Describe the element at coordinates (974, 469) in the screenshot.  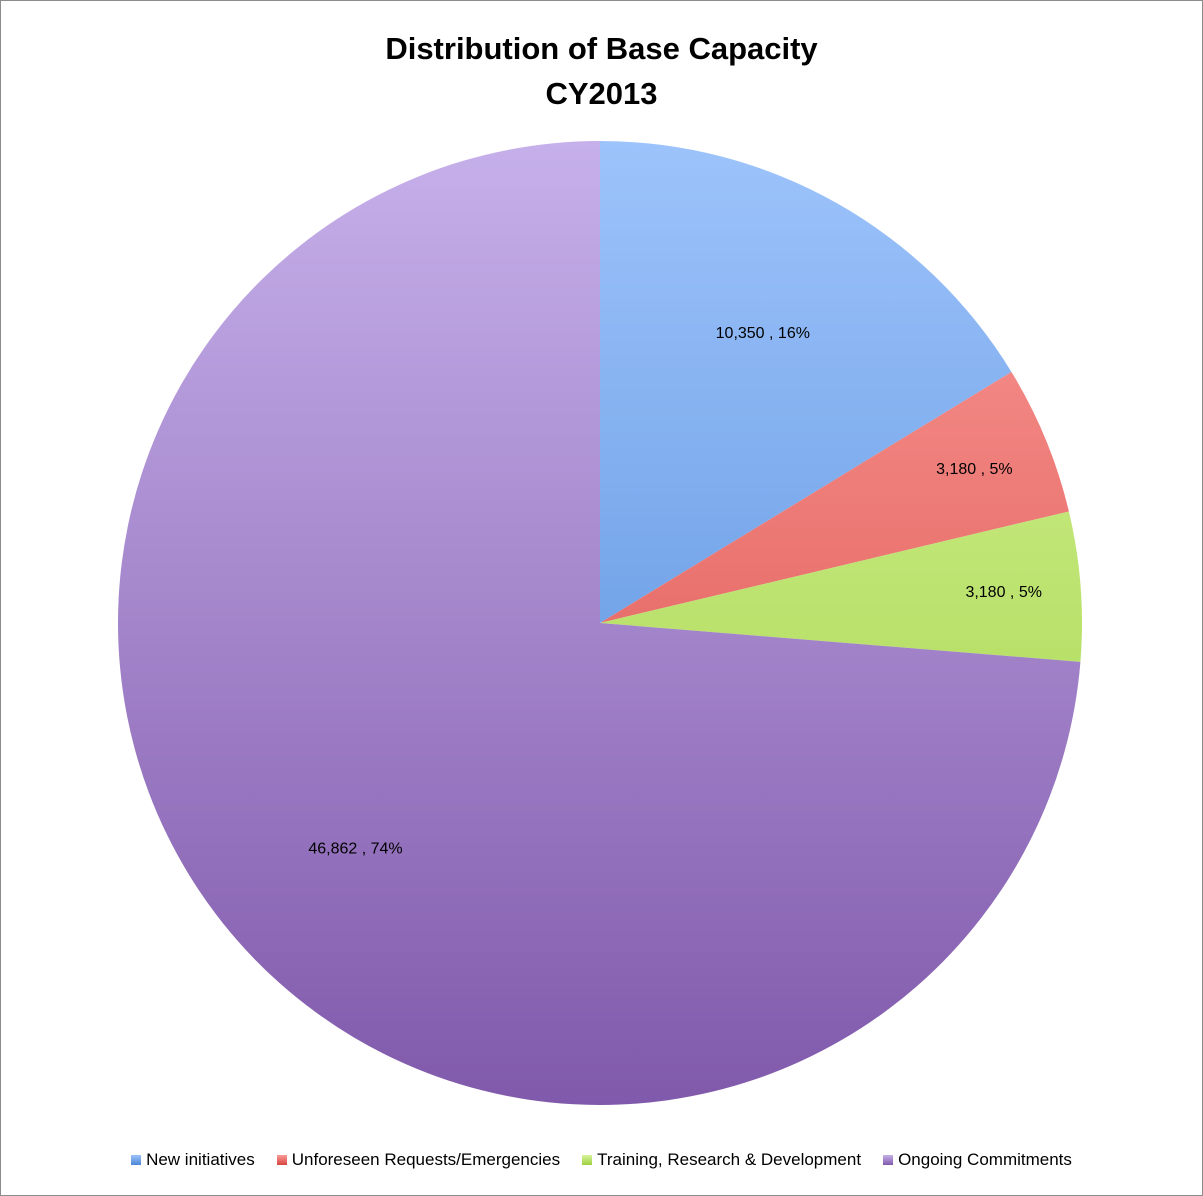
I see `data-label-2: 3,180 , 5%` at that location.